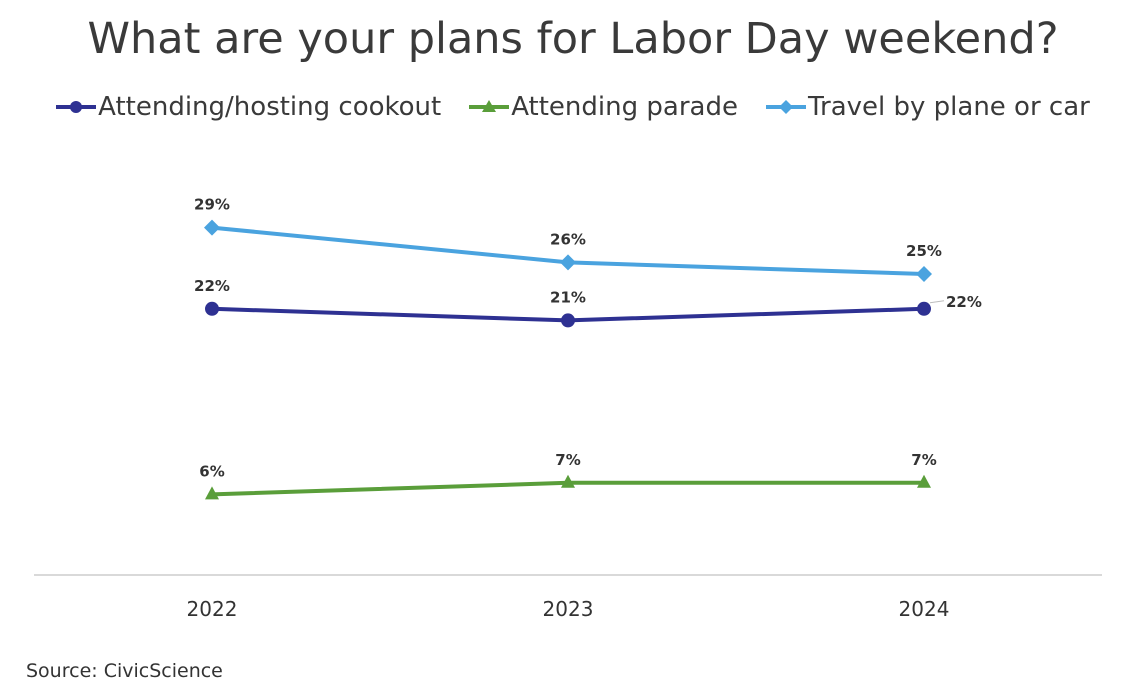 The image size is (1146, 698). Describe the element at coordinates (212, 308) in the screenshot. I see `data-point-attending-hosting-cookout-2022` at that location.